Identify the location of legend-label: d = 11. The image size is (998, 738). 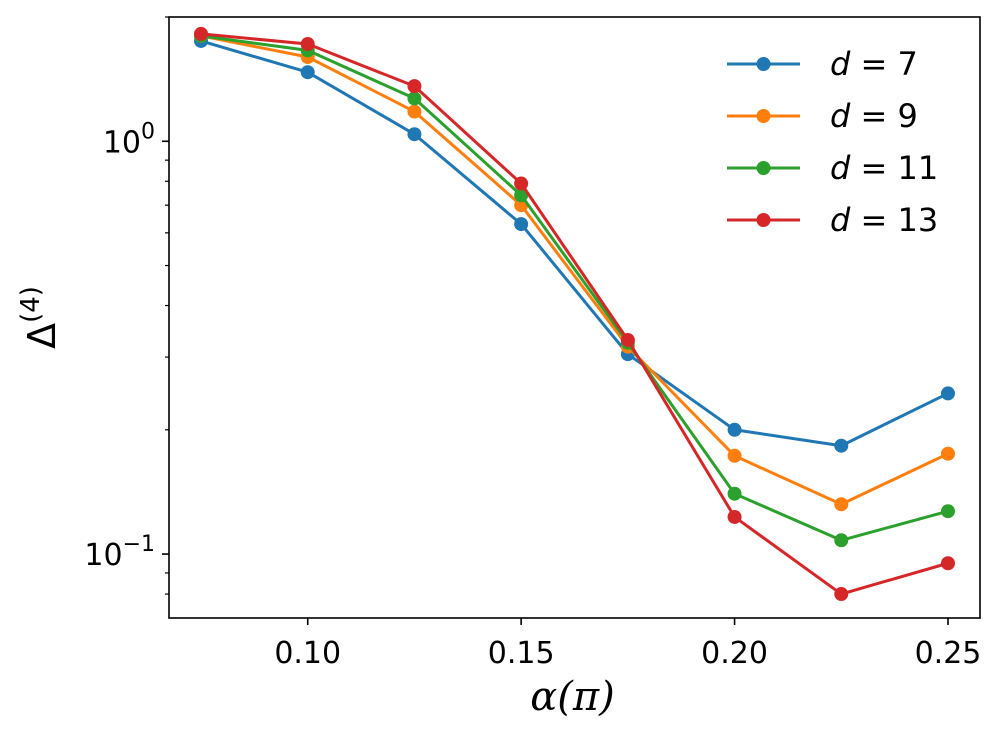
(884, 168).